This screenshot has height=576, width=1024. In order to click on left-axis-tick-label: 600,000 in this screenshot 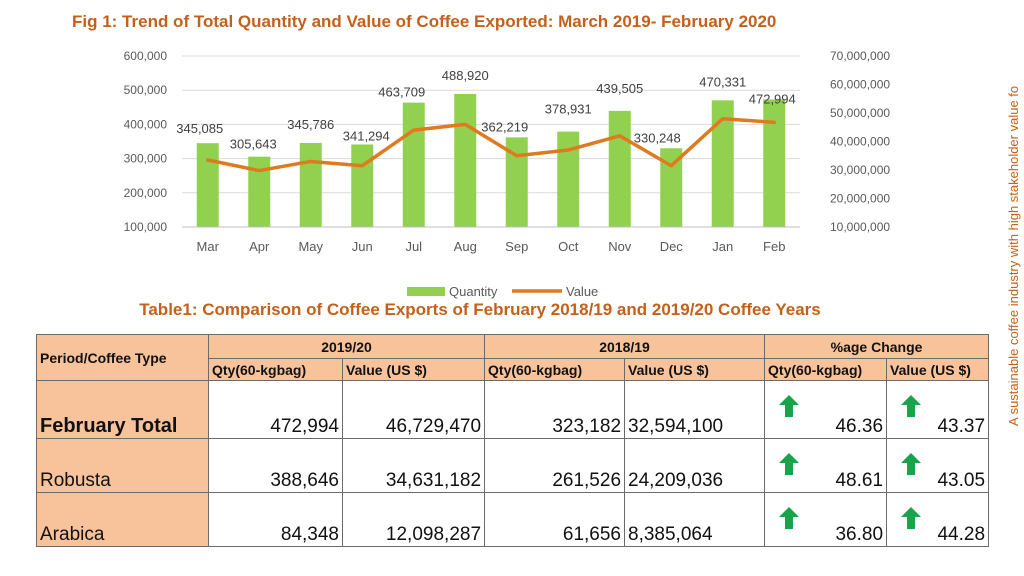, I will do `click(146, 56)`.